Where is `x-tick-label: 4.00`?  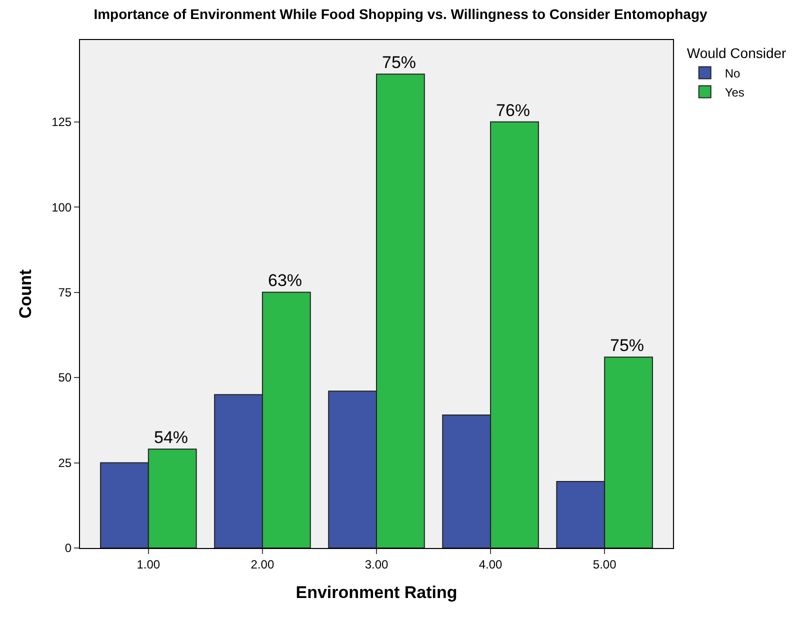
x-tick-label: 4.00 is located at coordinates (490, 564).